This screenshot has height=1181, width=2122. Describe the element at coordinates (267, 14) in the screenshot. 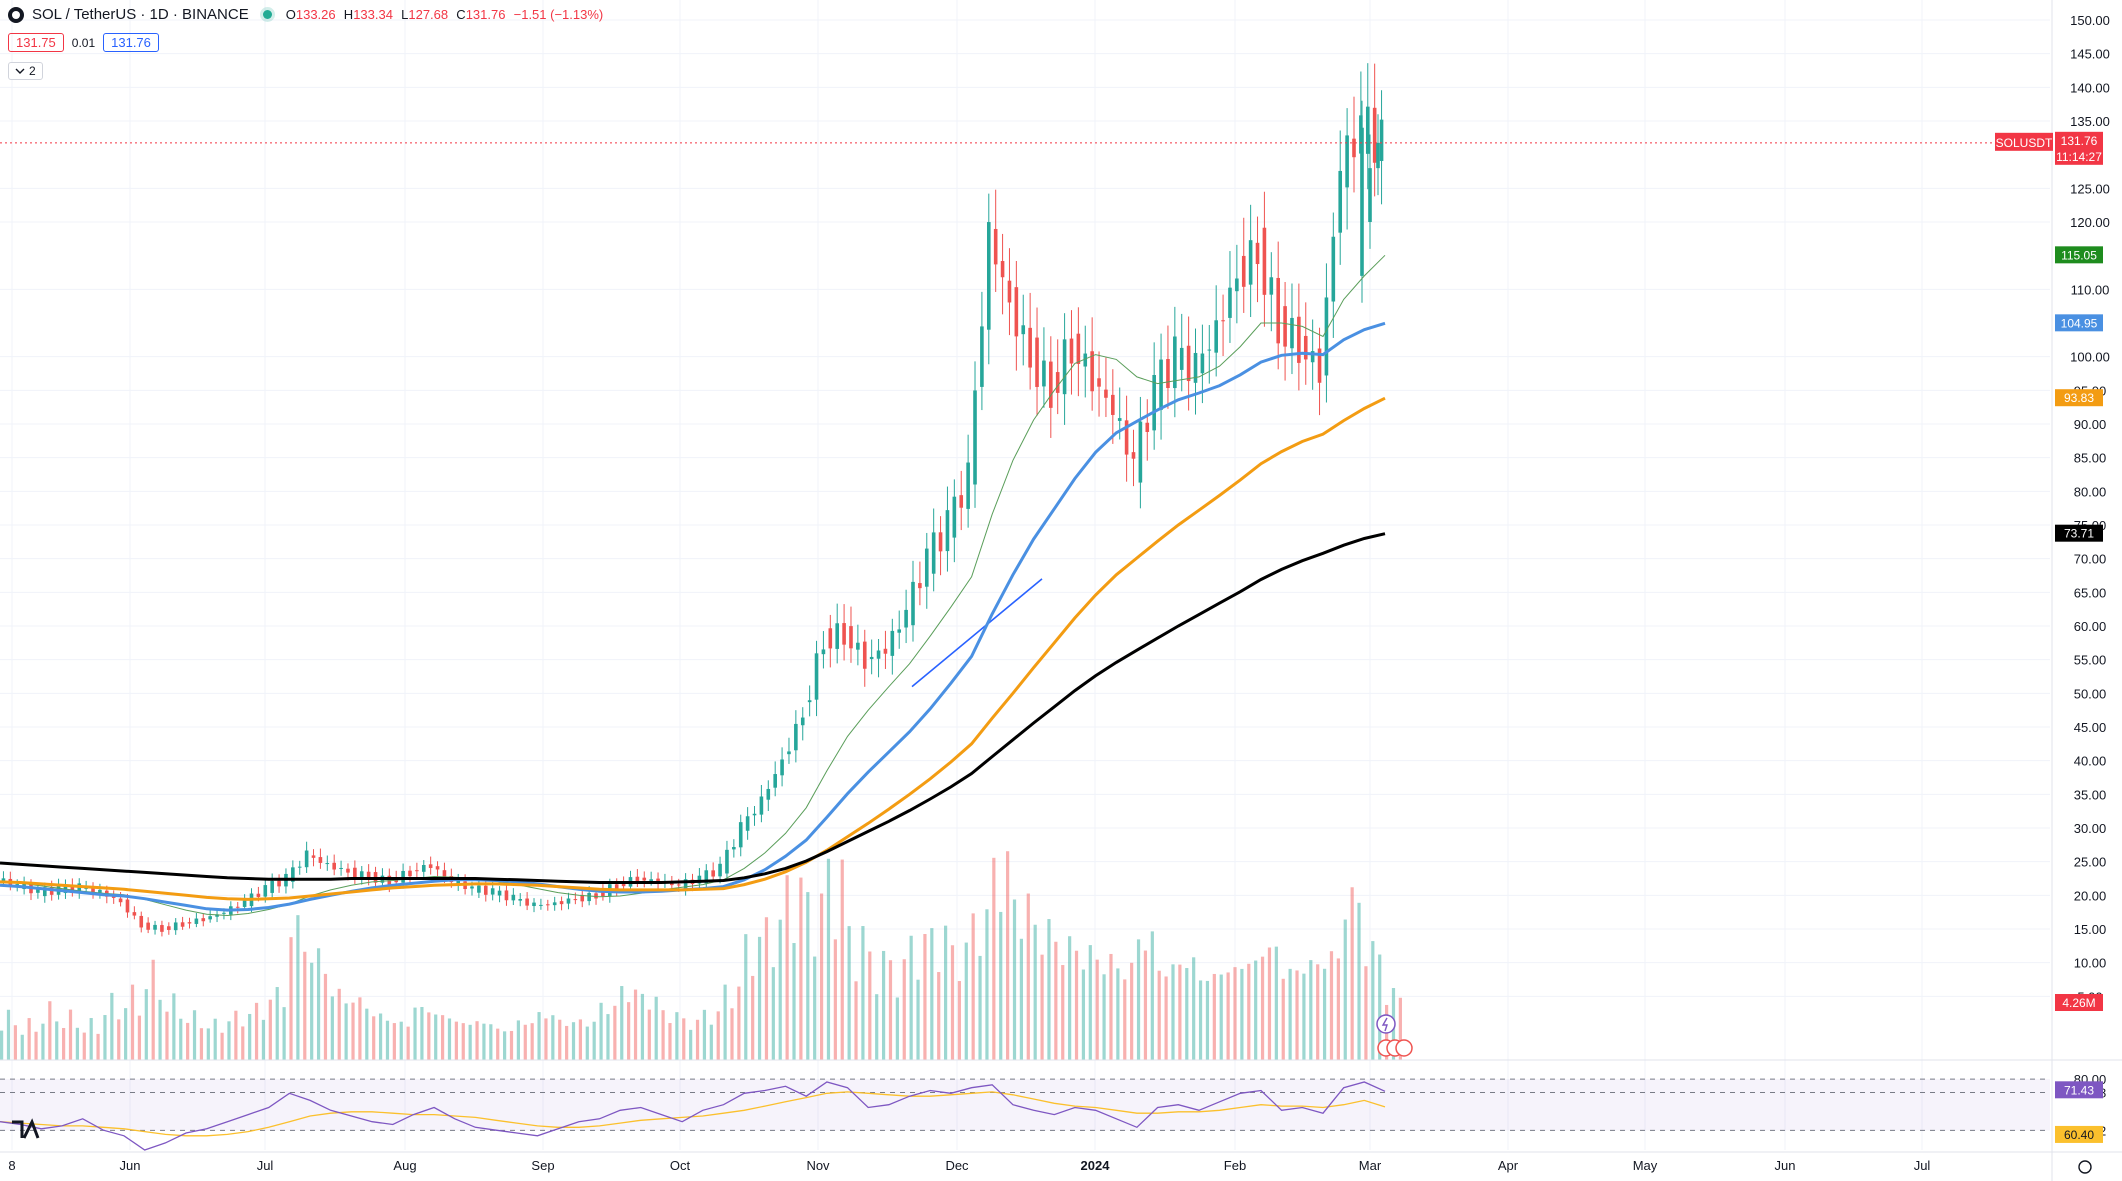

I see `market-open-icon` at that location.